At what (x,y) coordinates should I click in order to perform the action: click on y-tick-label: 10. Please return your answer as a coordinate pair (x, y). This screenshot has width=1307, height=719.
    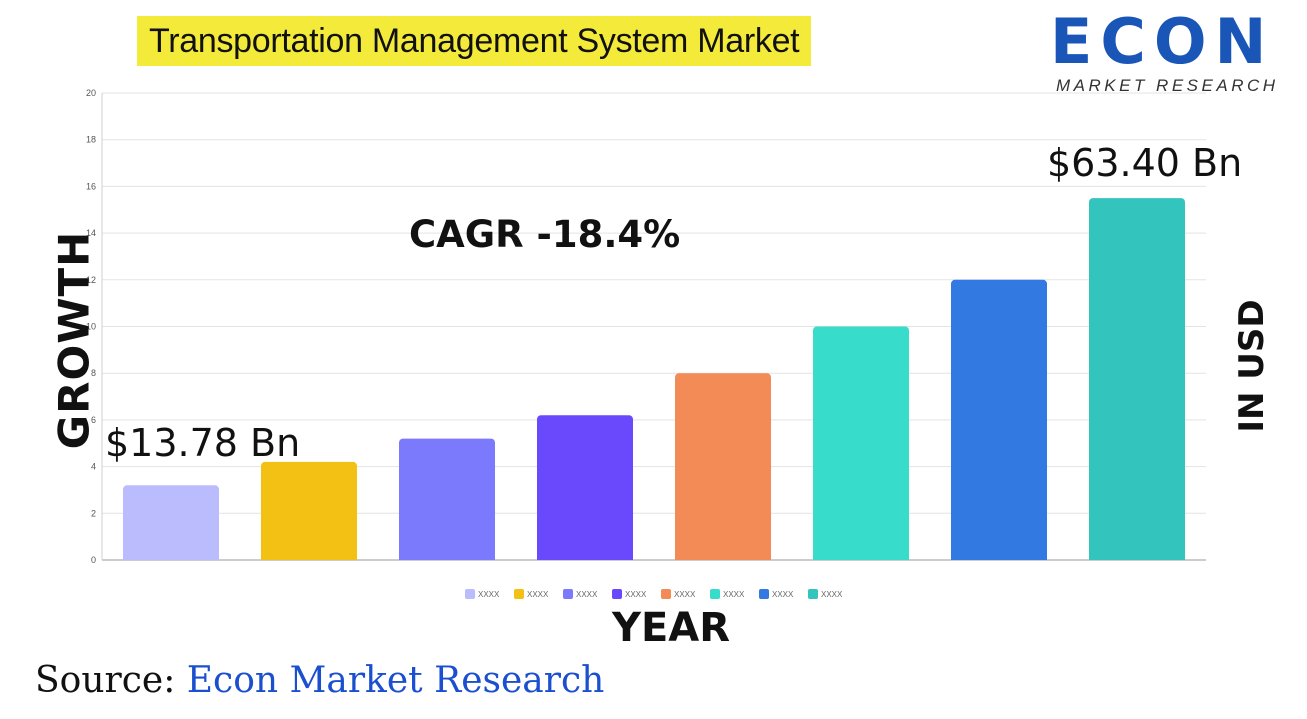
    Looking at the image, I should click on (91, 327).